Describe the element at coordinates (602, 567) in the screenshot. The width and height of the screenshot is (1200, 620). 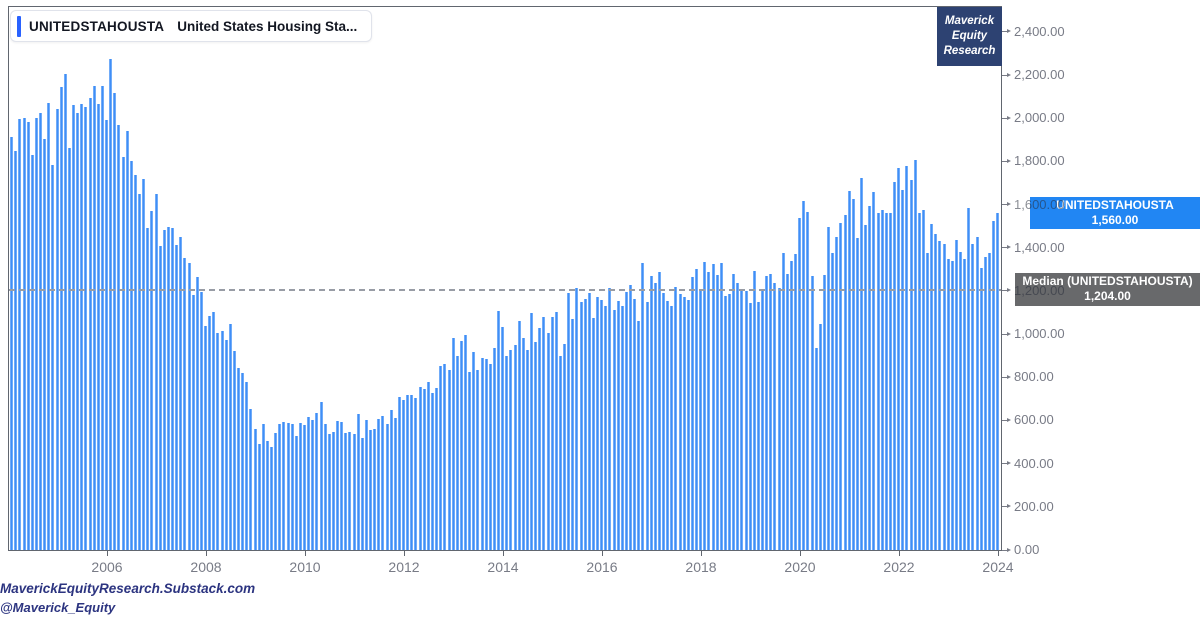
I see `time-axis-label: 2016` at that location.